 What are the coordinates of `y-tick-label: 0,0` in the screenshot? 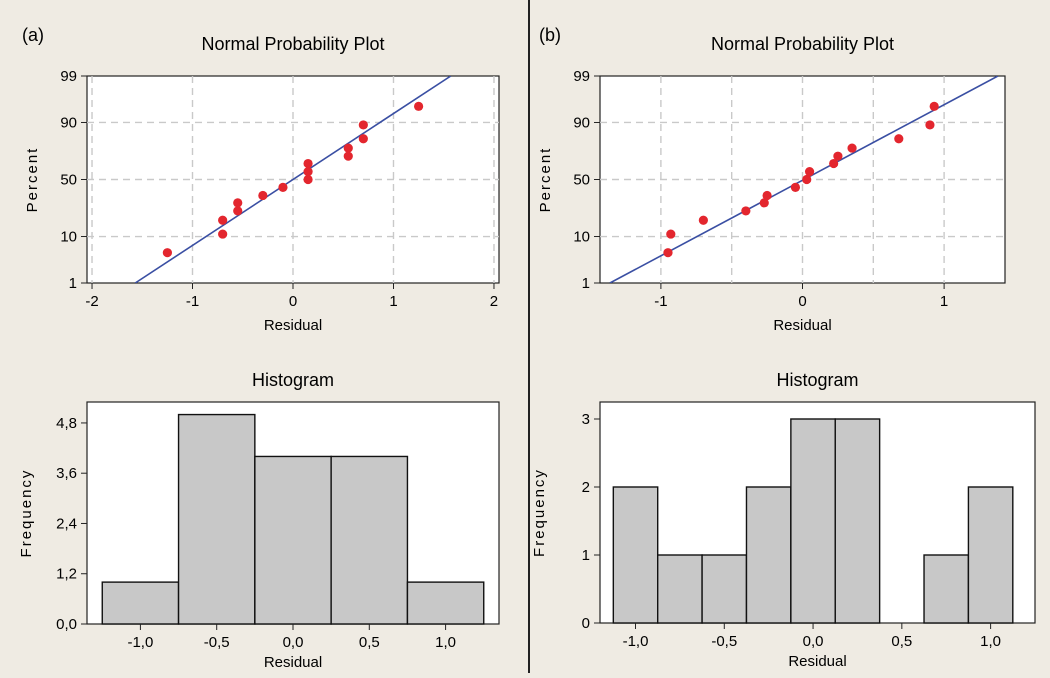 It's located at (66, 624).